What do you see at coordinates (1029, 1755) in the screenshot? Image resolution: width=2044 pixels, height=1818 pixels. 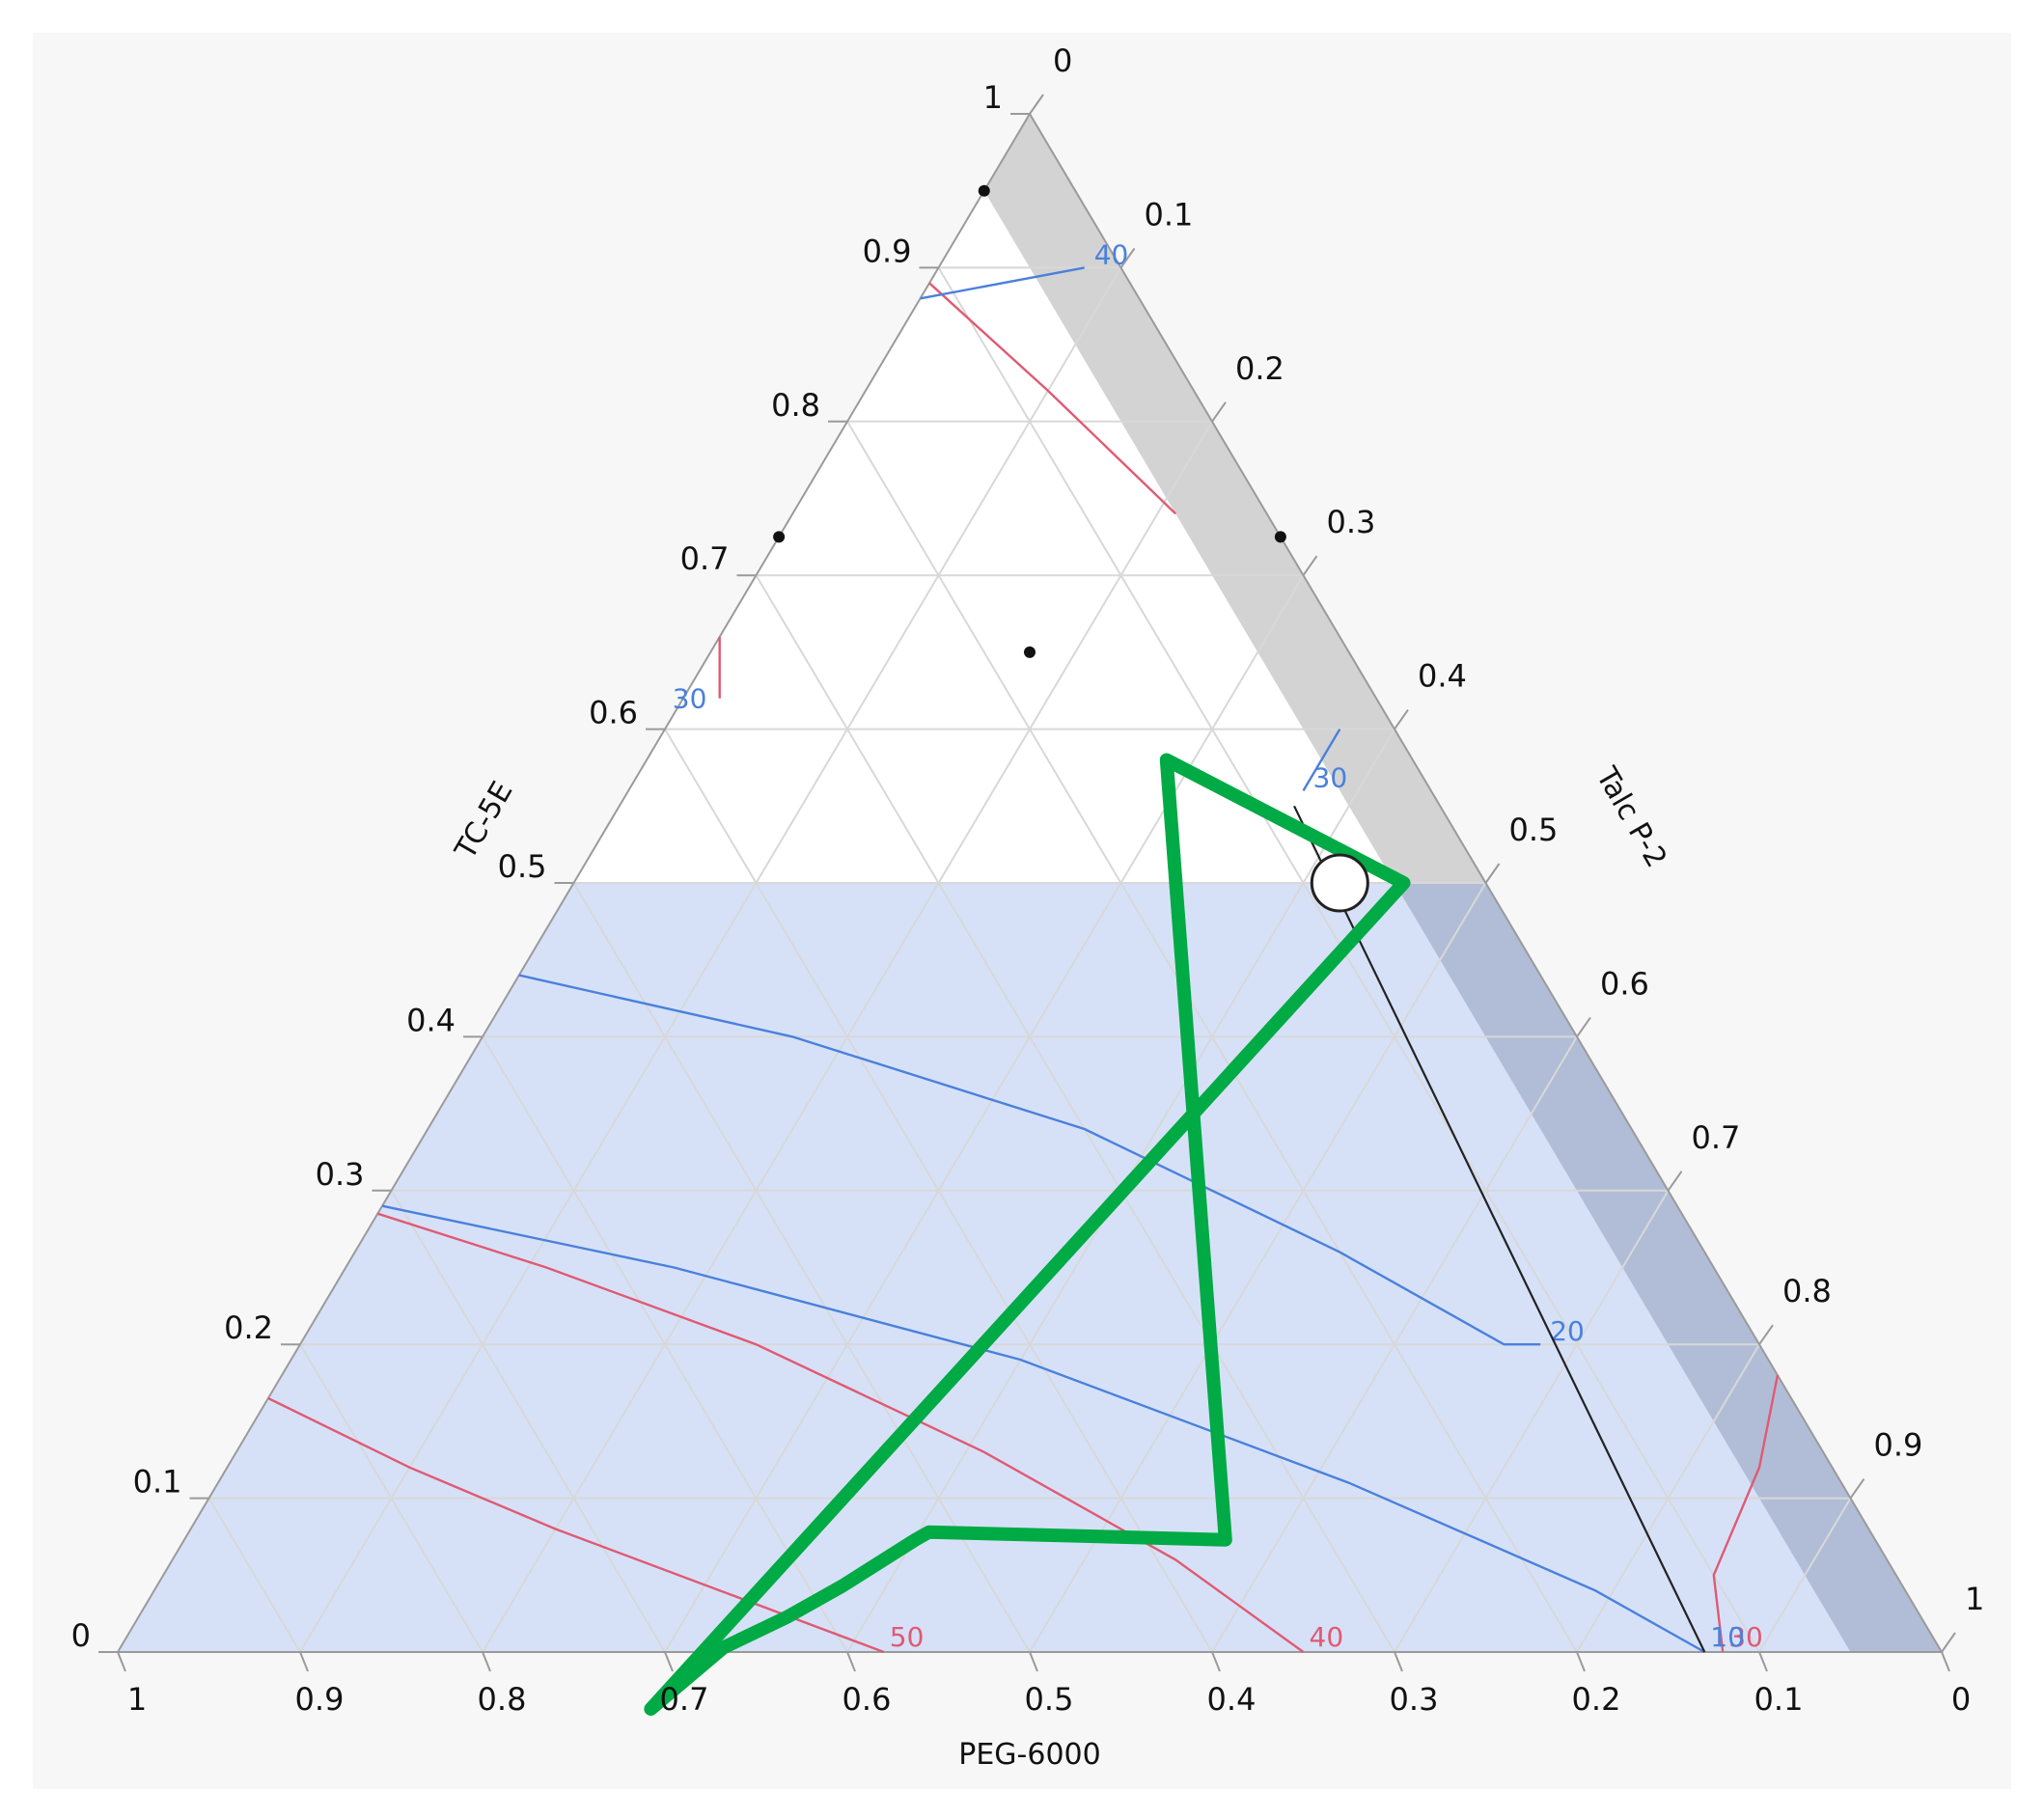 I see `axis-label-bottom: PEG-6000` at bounding box center [1029, 1755].